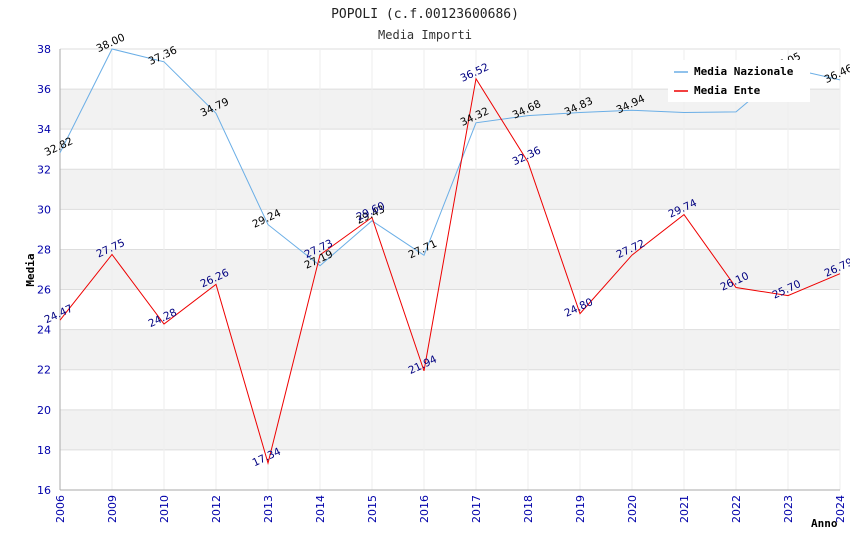 The height and width of the screenshot is (550, 850). I want to click on data-label-media-nazionale: 37.36, so click(163, 56).